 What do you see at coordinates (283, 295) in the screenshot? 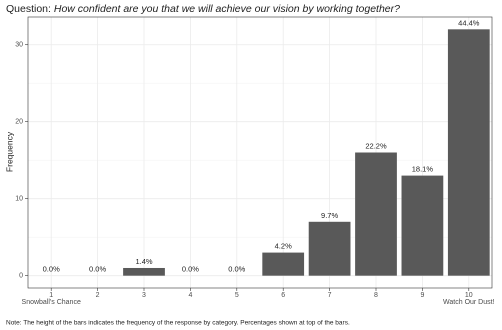
I see `x-tick-label: 6` at bounding box center [283, 295].